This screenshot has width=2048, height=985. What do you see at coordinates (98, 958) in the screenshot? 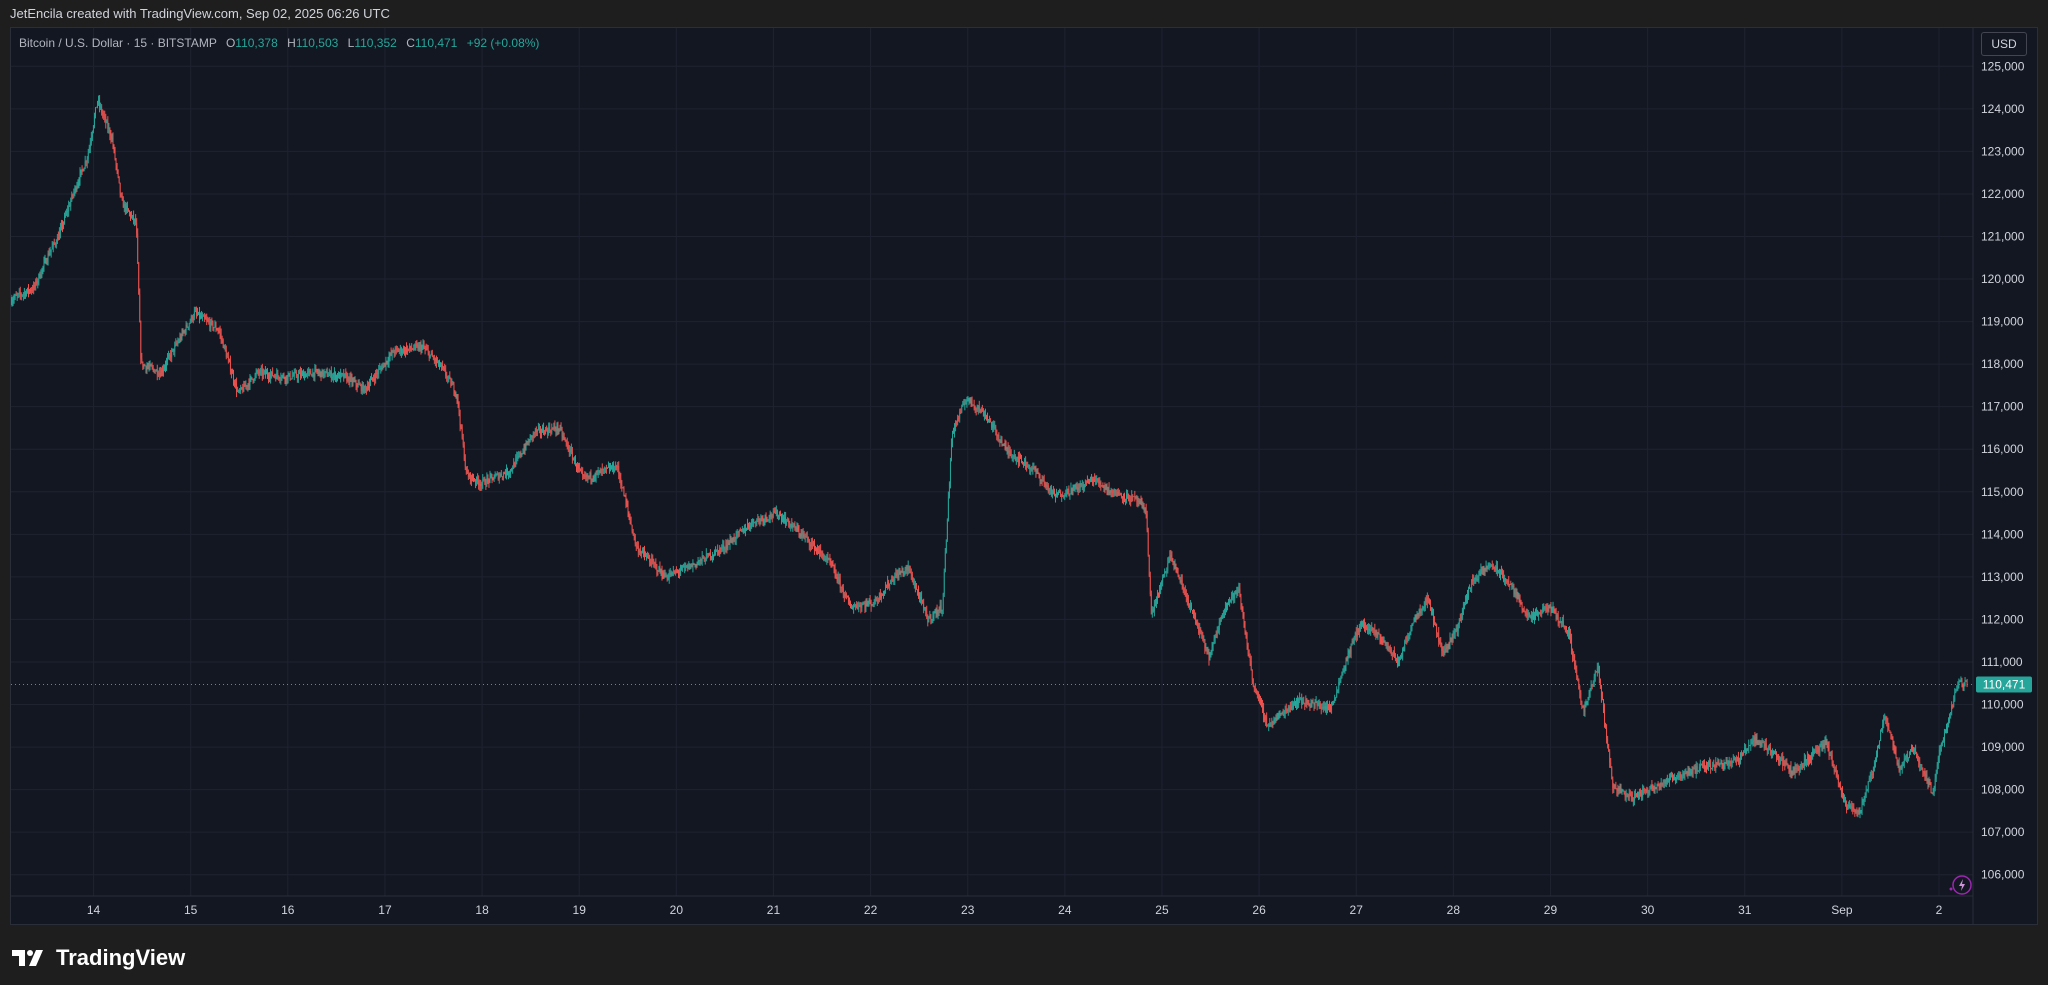
I see `brand: TradingView` at bounding box center [98, 958].